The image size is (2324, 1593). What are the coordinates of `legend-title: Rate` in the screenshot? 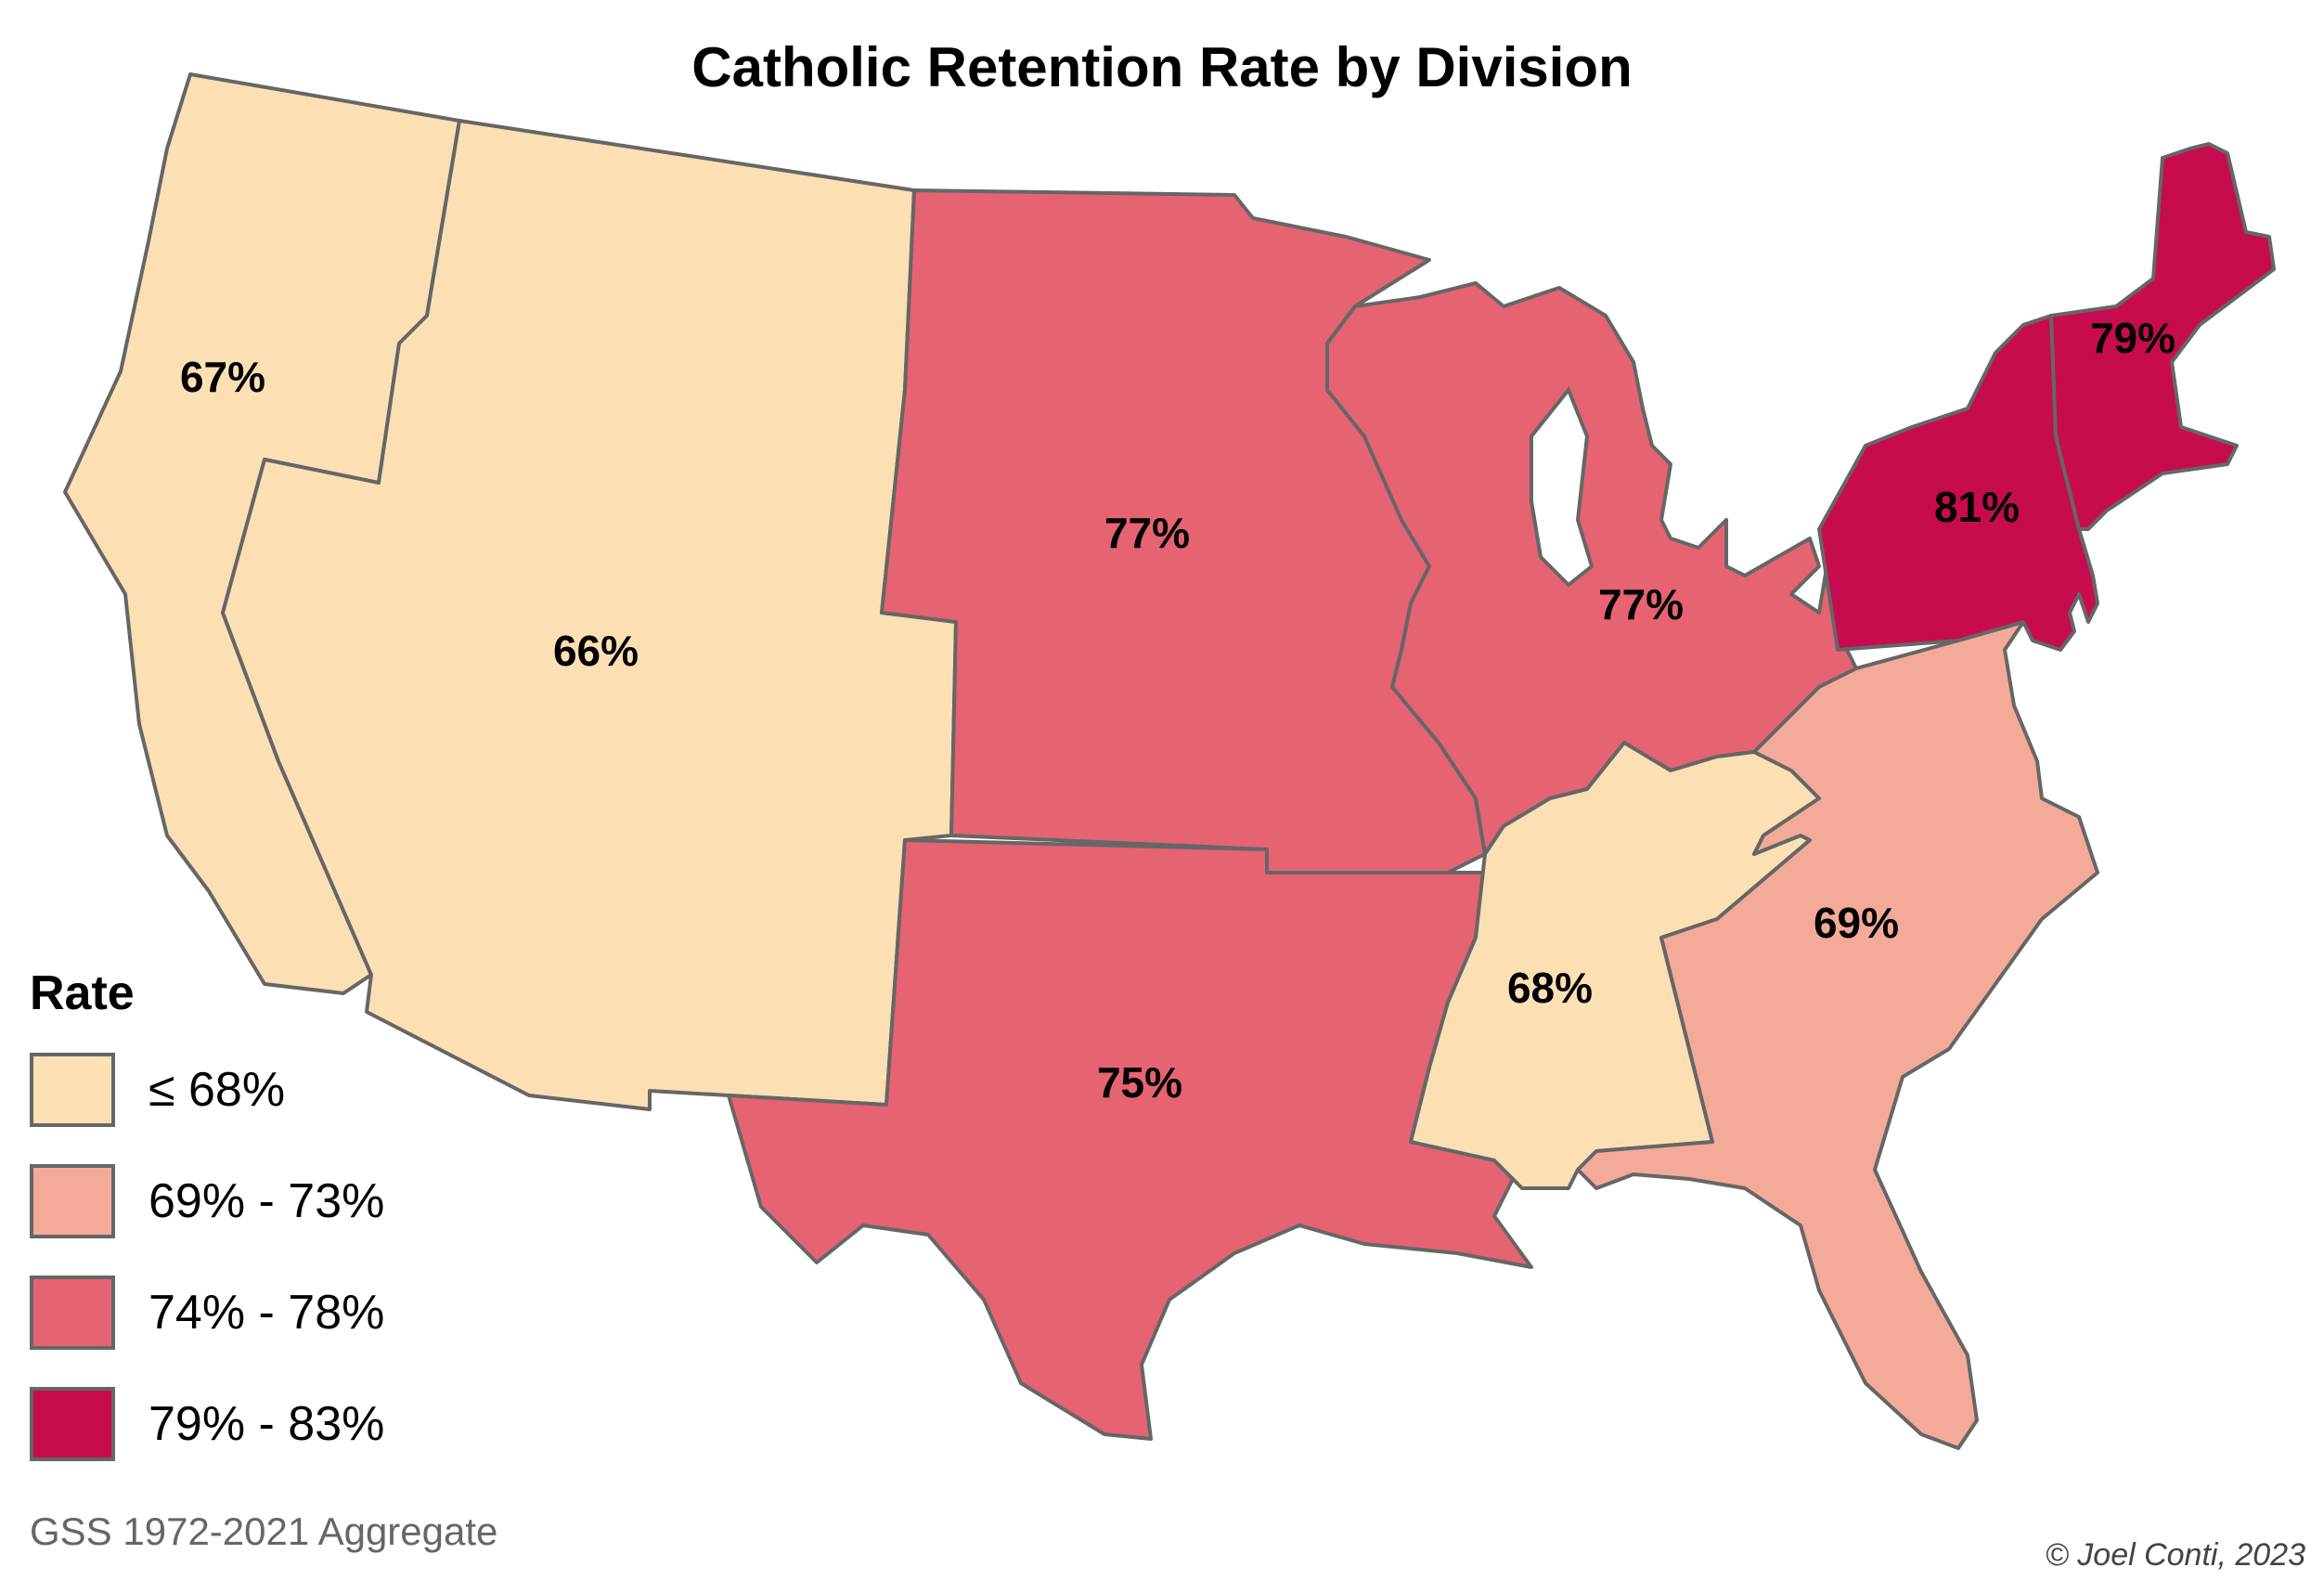 It's located at (83, 993).